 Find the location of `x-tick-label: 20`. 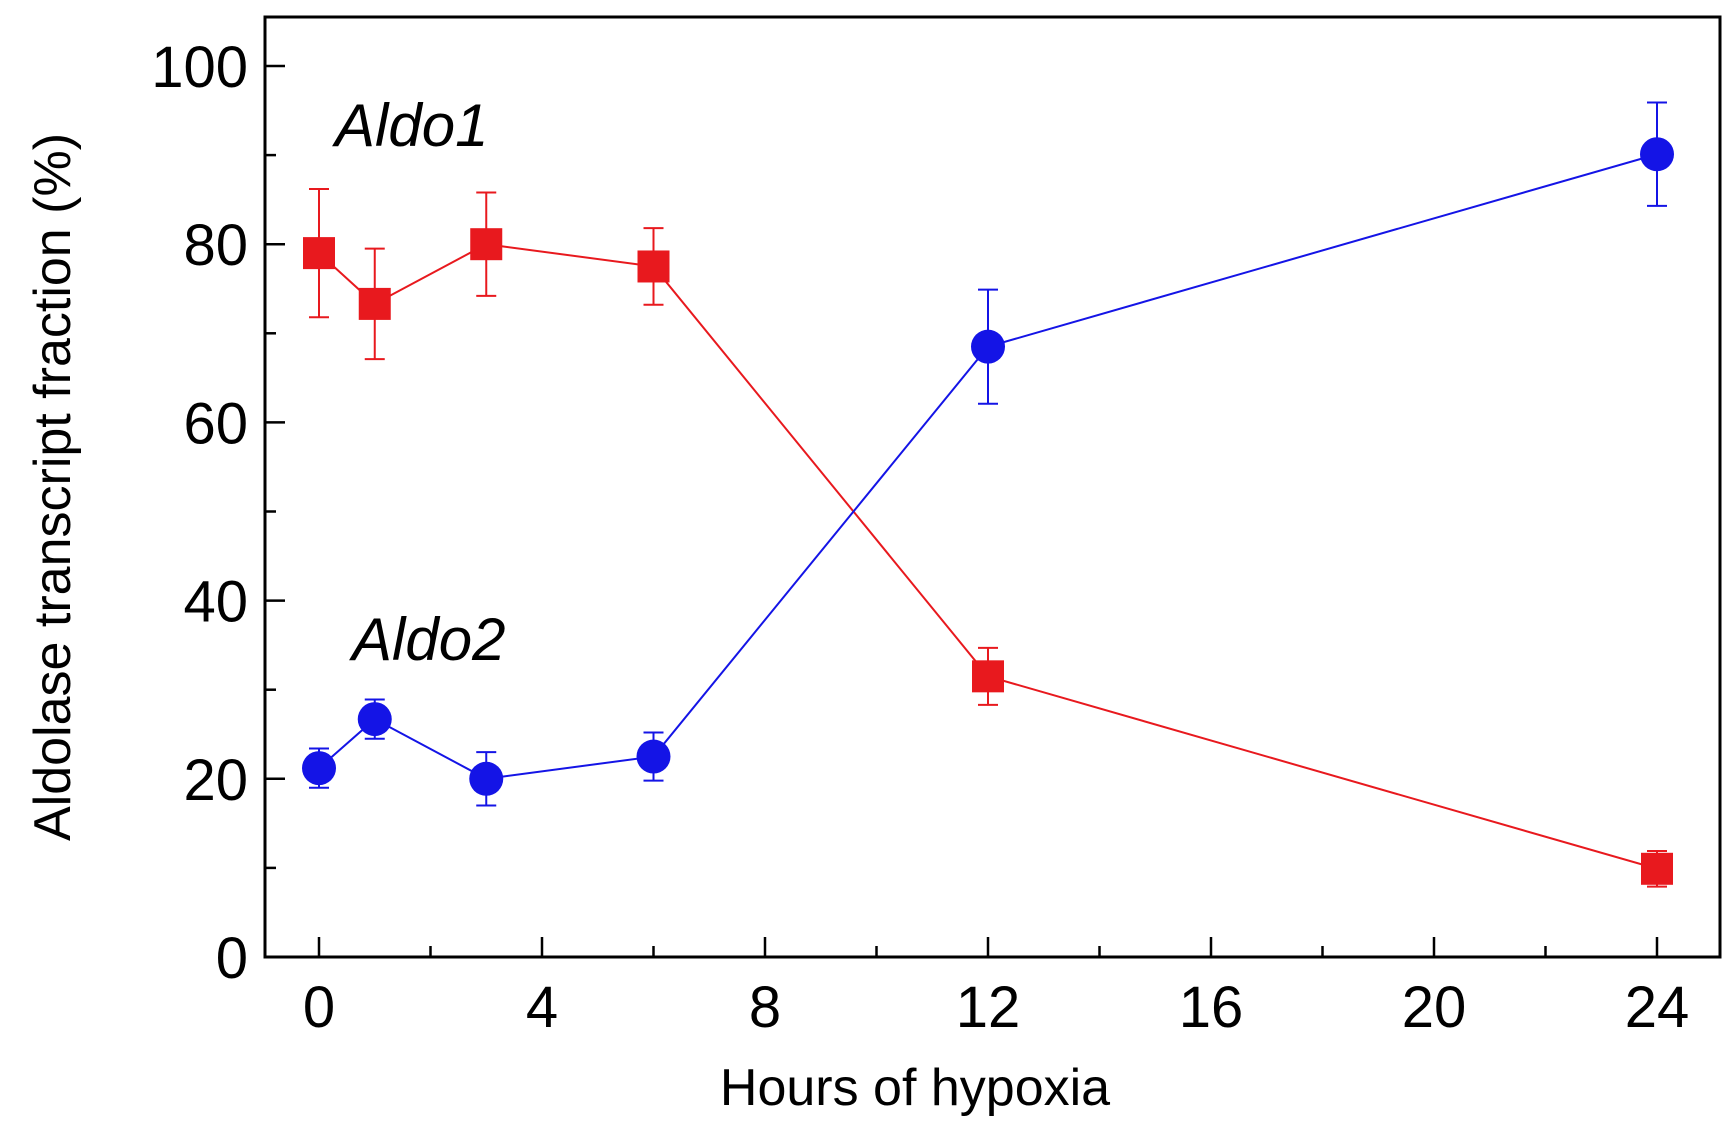

x-tick-label: 20 is located at coordinates (1434, 1007).